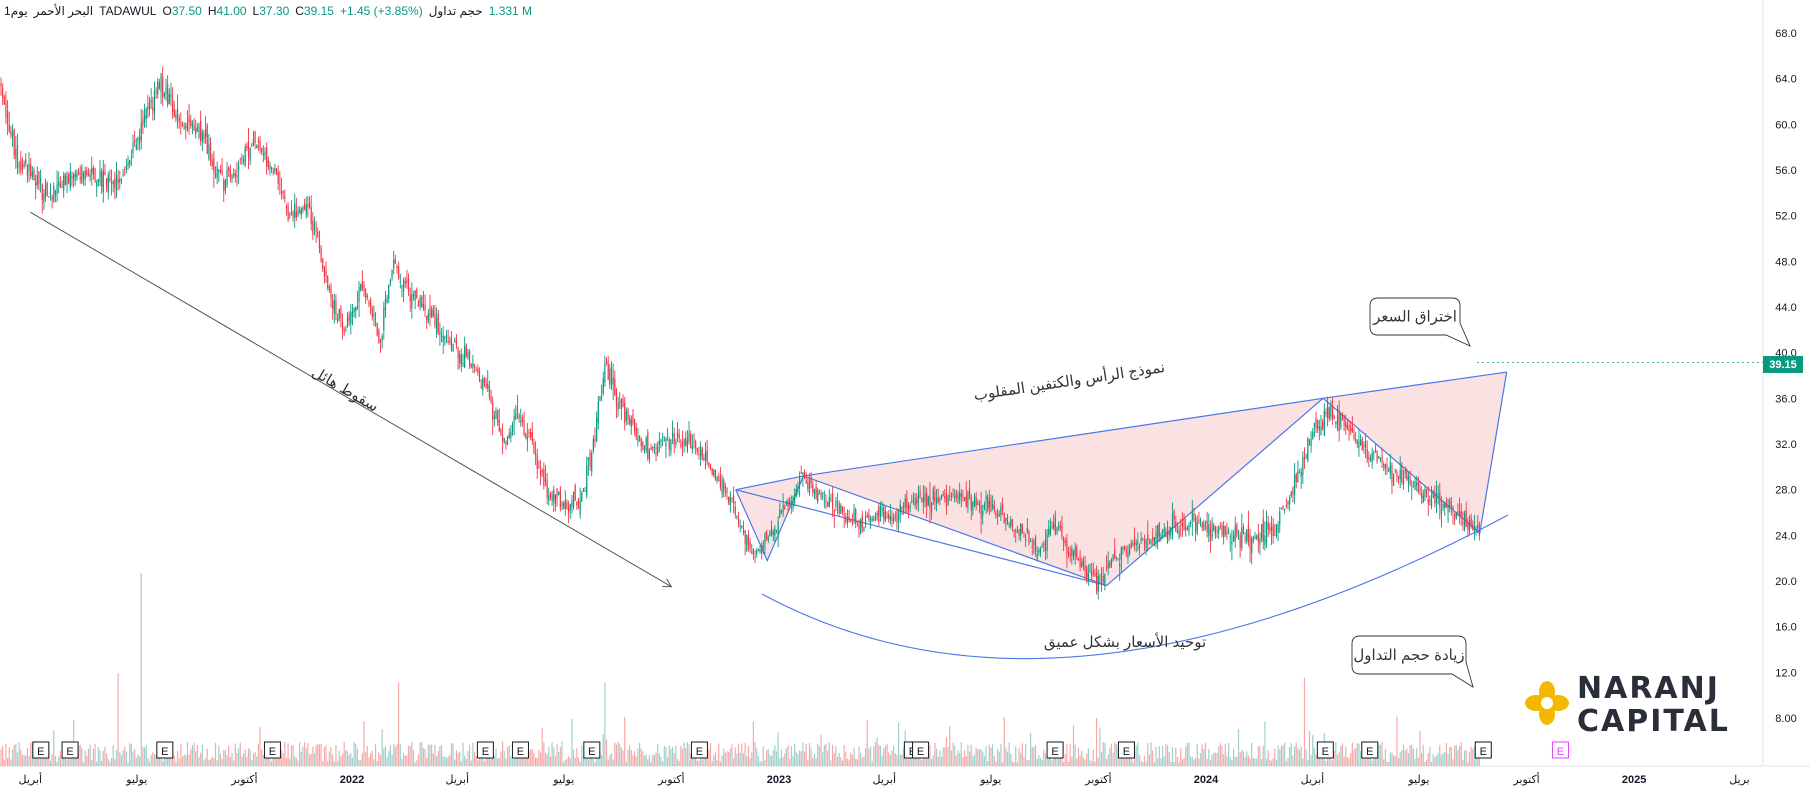  I want to click on earnings-marker-label: E, so click(1560, 752).